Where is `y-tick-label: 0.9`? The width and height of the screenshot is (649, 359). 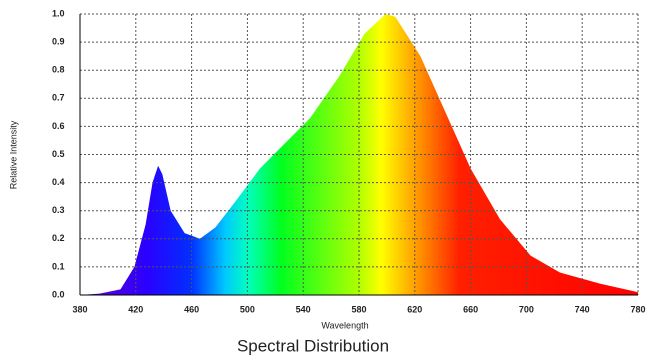
y-tick-label: 0.9 is located at coordinates (58, 41).